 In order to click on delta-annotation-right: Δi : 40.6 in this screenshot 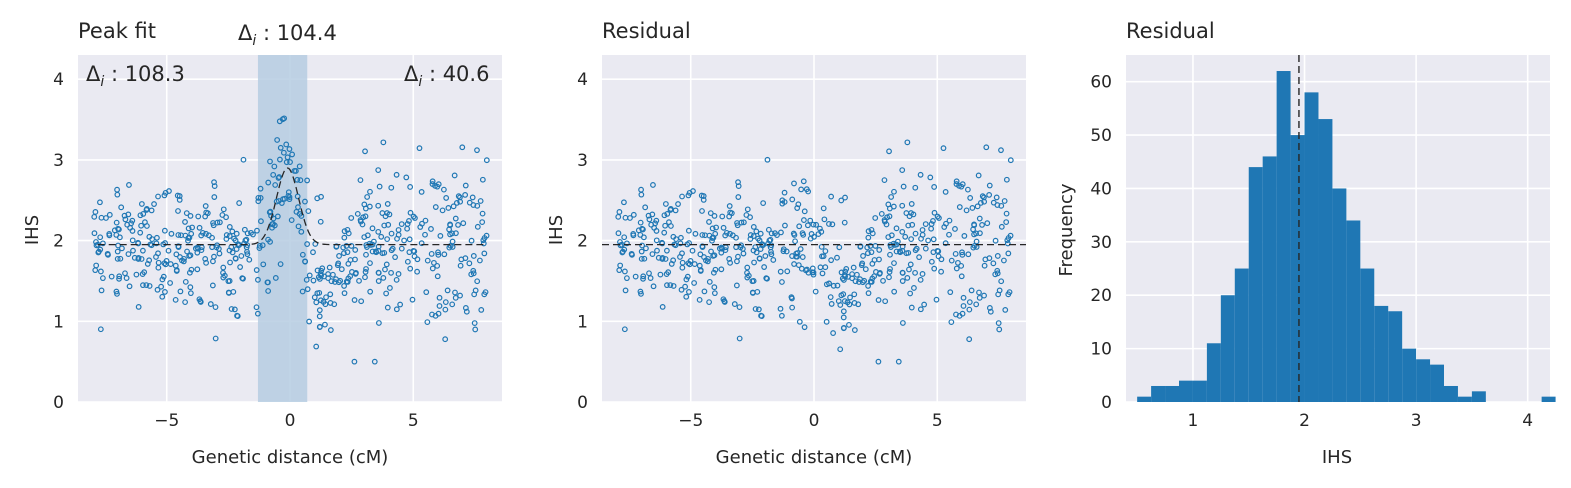, I will do `click(446, 76)`.